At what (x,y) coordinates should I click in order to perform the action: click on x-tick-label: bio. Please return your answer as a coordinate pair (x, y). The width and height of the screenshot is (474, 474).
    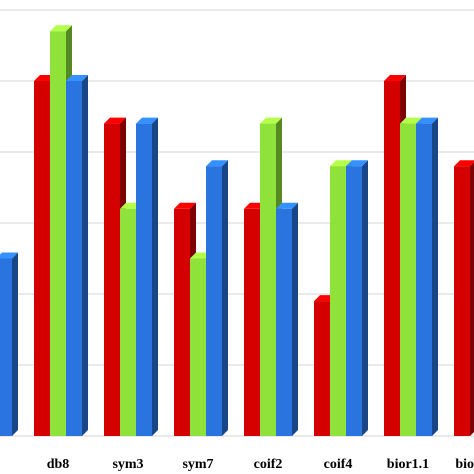
    Looking at the image, I should click on (464, 464).